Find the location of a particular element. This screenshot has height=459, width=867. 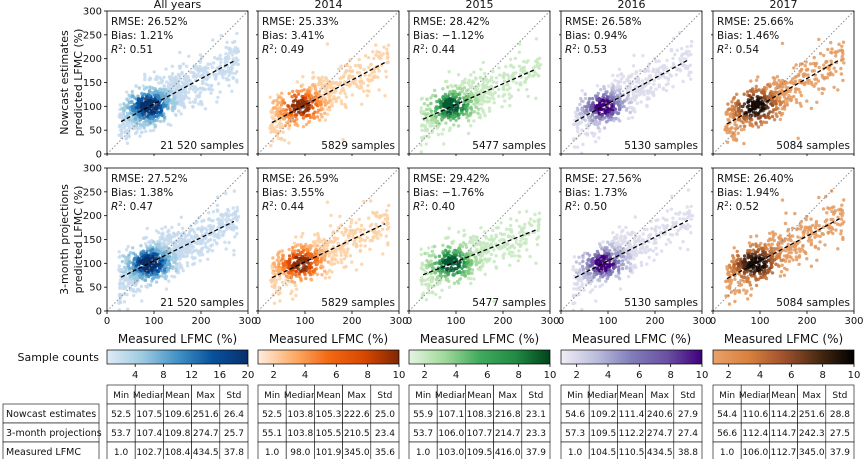

y-tick-label: 200 is located at coordinates (92, 59).